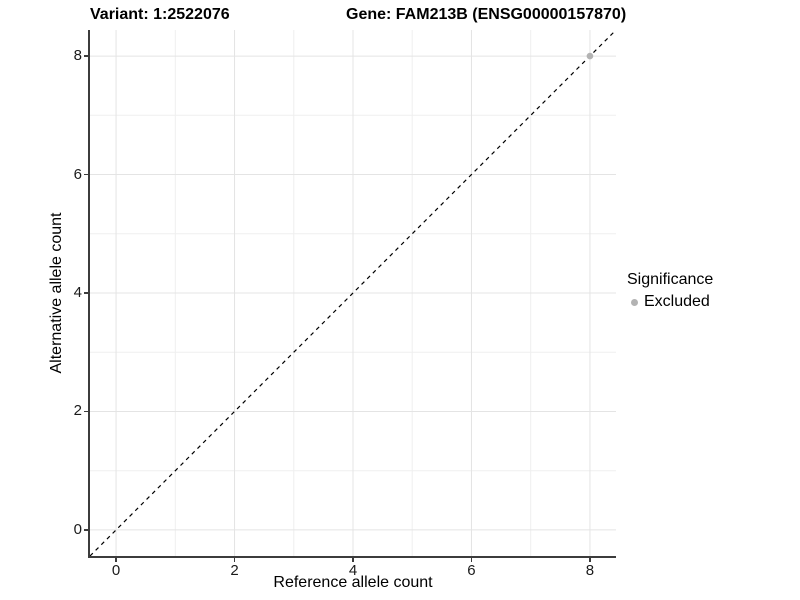  What do you see at coordinates (590, 570) in the screenshot?
I see `x-tick-label: 8` at bounding box center [590, 570].